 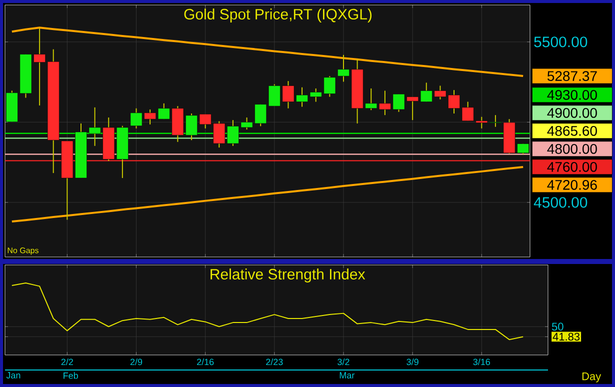 I want to click on y-tick-label: 50, so click(x=558, y=326).